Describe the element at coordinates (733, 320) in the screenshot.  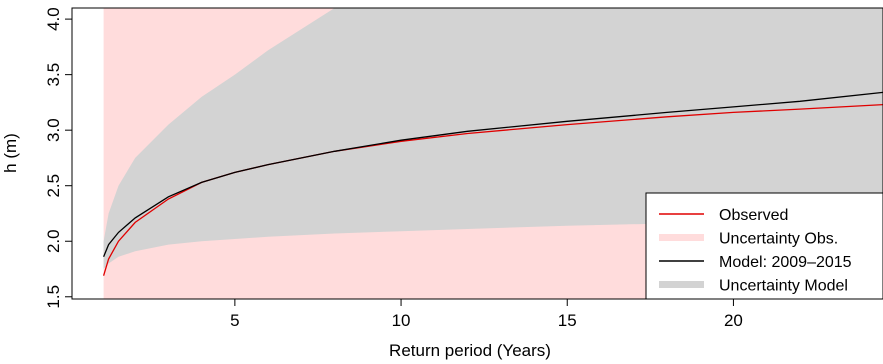
I see `x-tick-label: 20` at that location.